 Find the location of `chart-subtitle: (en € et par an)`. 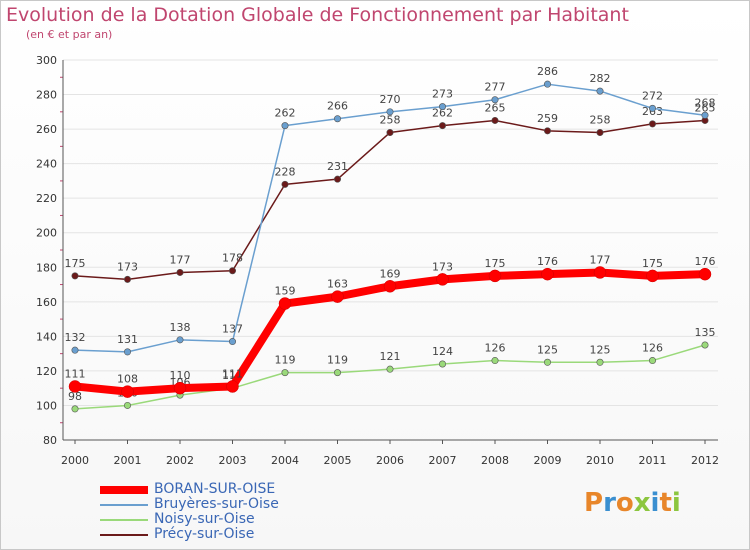

chart-subtitle: (en € et par an) is located at coordinates (69, 34).